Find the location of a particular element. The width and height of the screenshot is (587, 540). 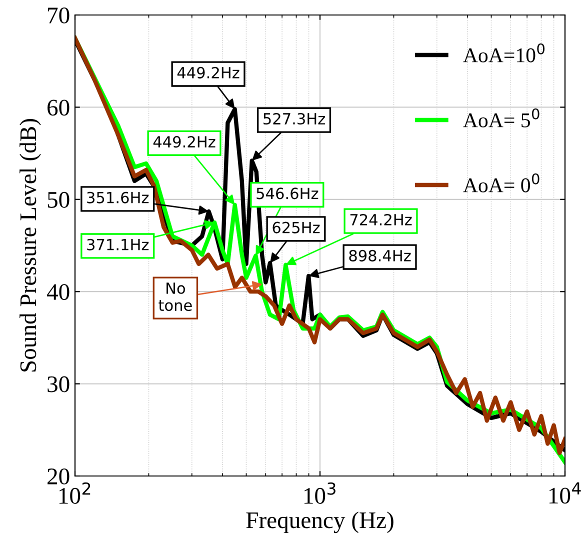

y-tick-label: 70 is located at coordinates (59, 15).